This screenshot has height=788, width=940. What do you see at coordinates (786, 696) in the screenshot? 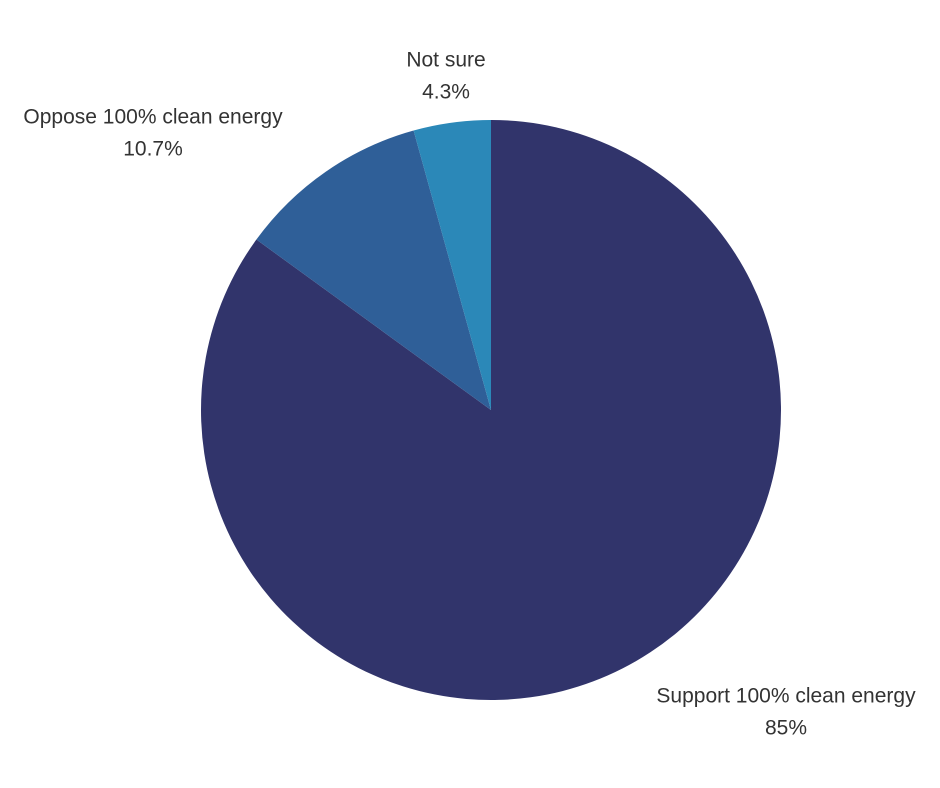
I see `slice-label: Support 100% clean energy` at bounding box center [786, 696].